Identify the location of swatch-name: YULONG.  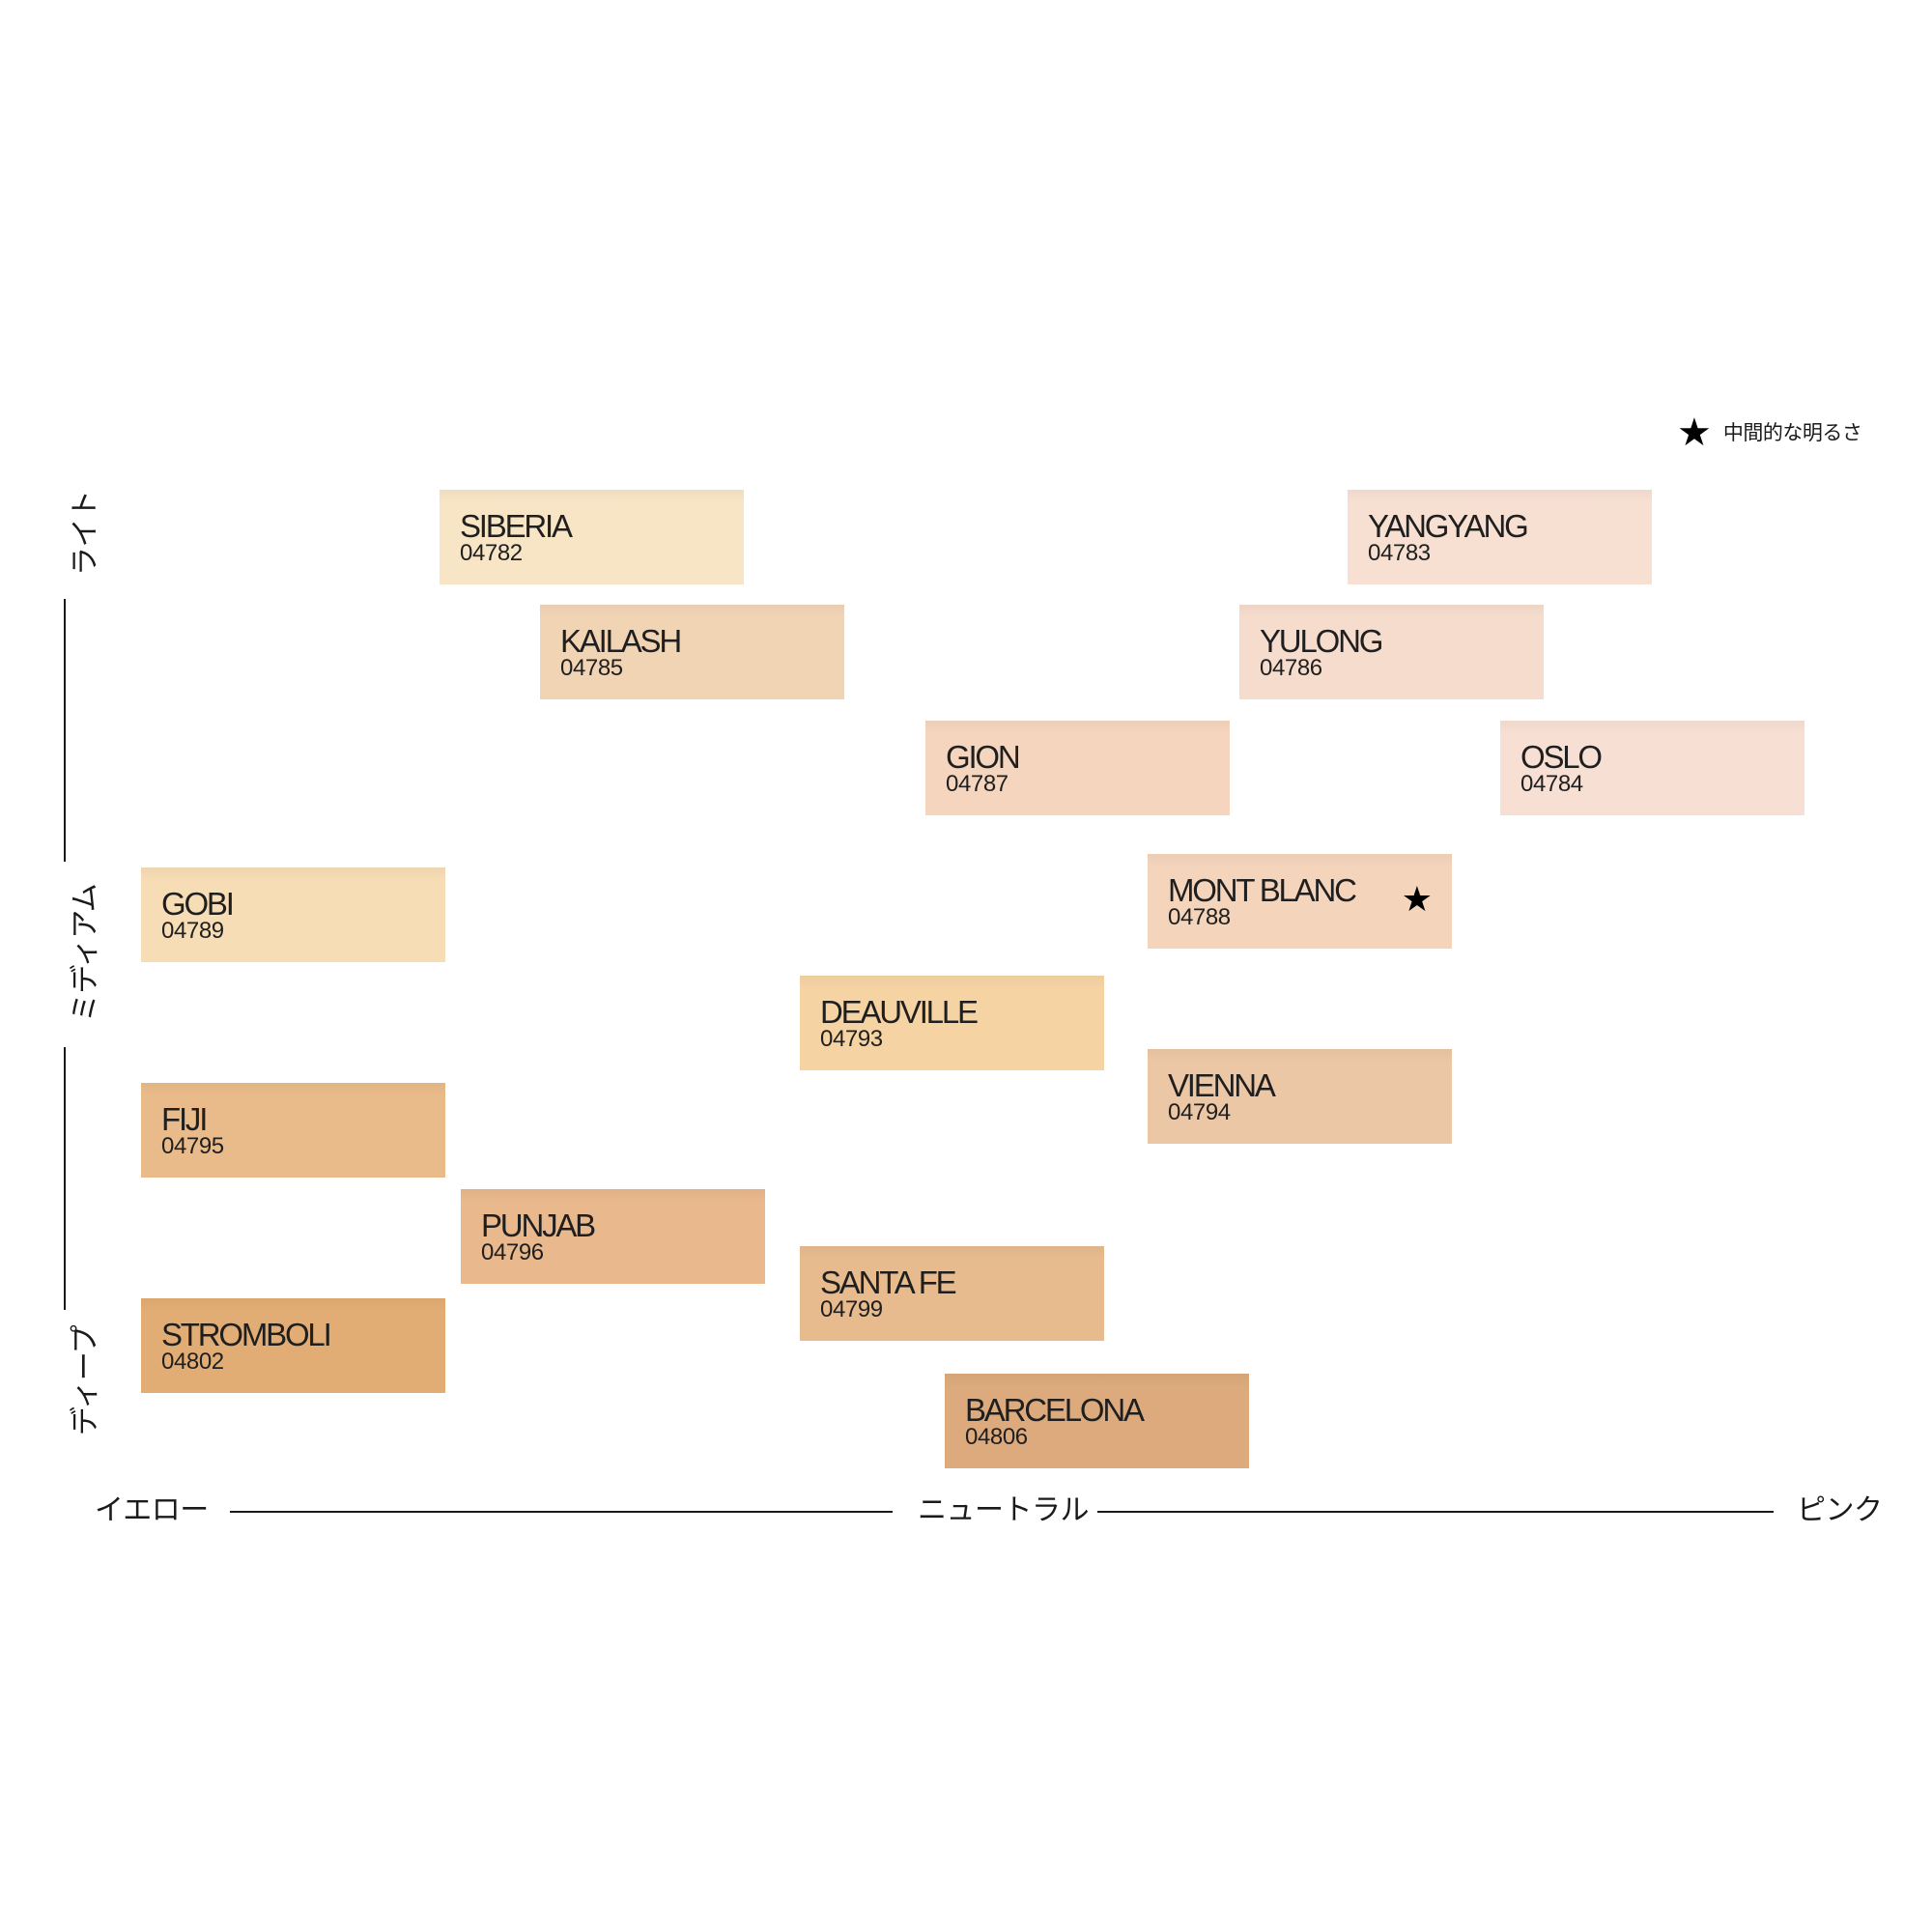
(1321, 641).